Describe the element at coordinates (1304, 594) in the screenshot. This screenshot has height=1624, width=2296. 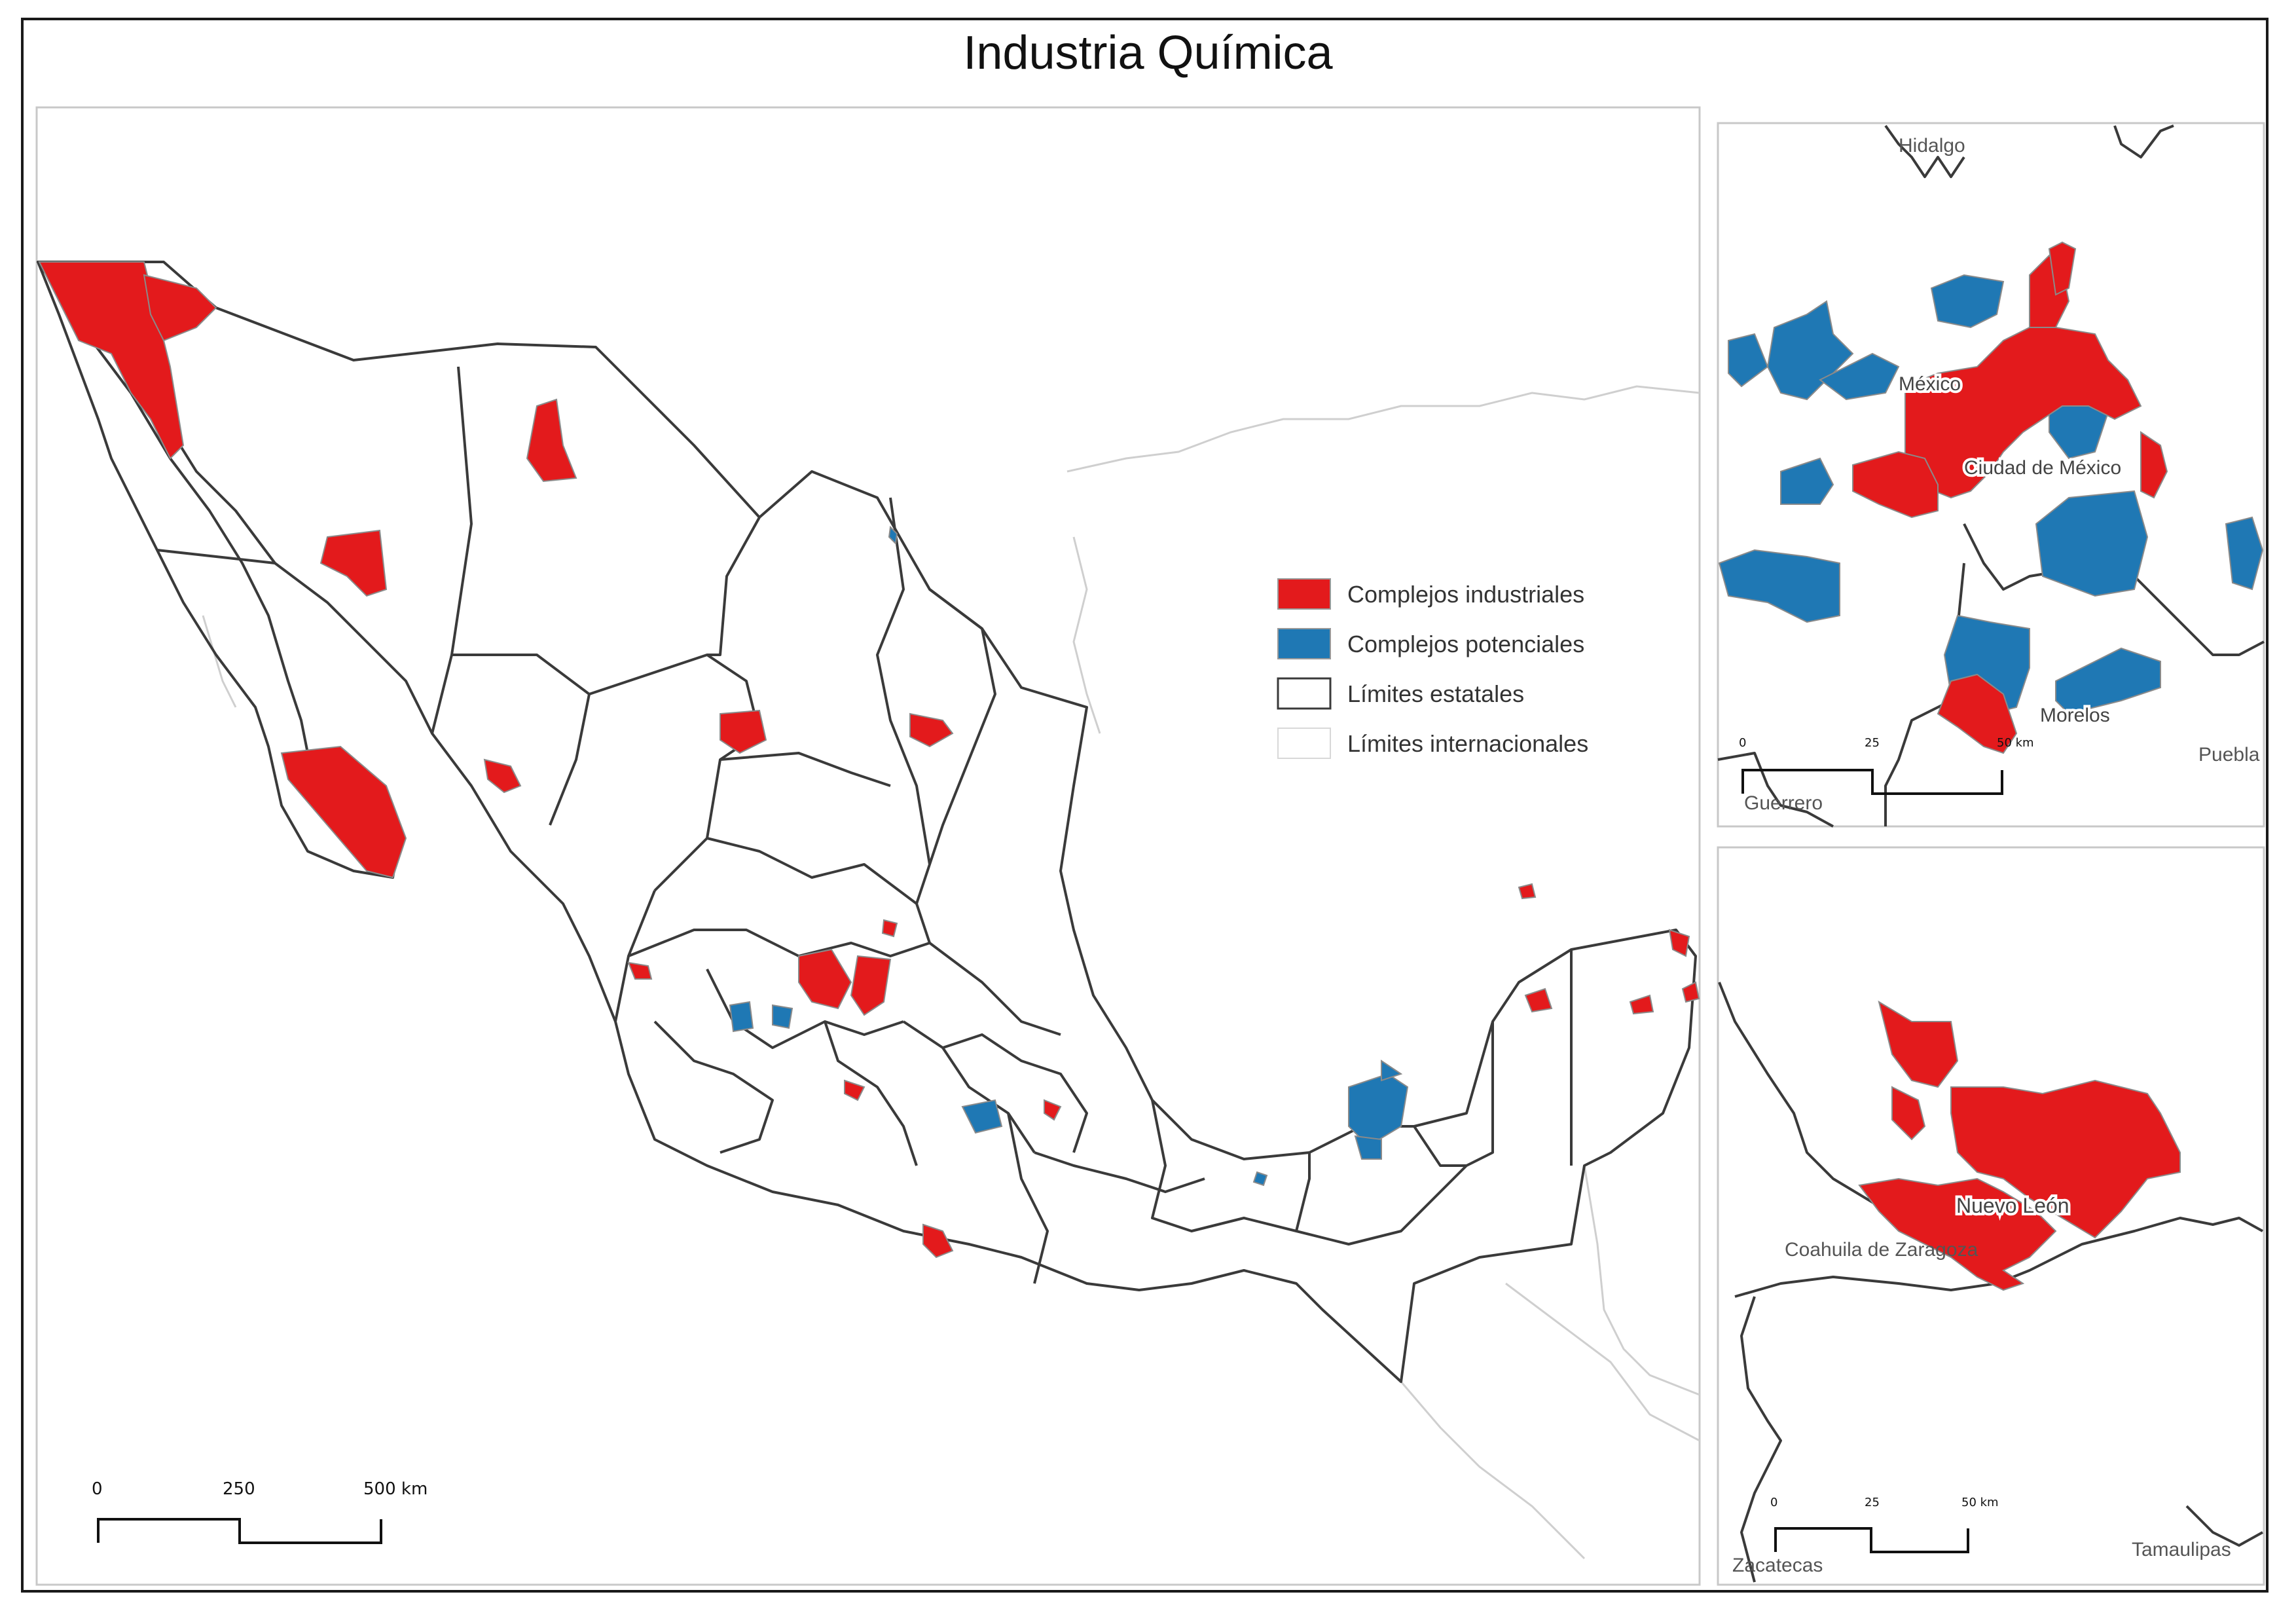
I see `legend-swatch-industrial` at that location.